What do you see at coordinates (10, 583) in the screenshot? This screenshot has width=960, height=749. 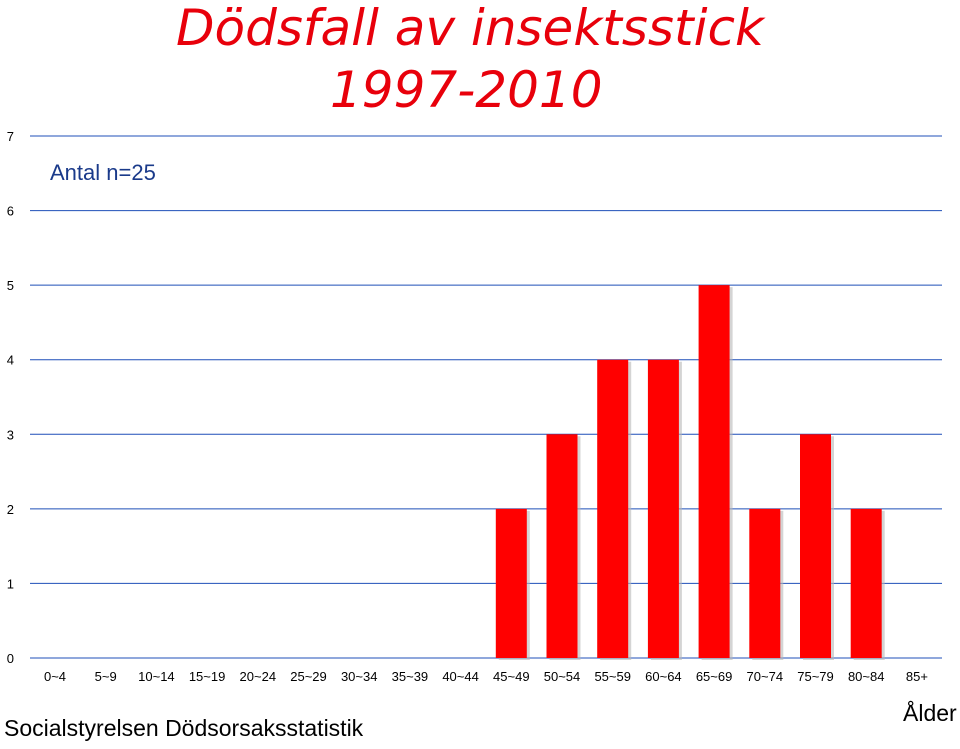 I see `y-tick-label: 1` at bounding box center [10, 583].